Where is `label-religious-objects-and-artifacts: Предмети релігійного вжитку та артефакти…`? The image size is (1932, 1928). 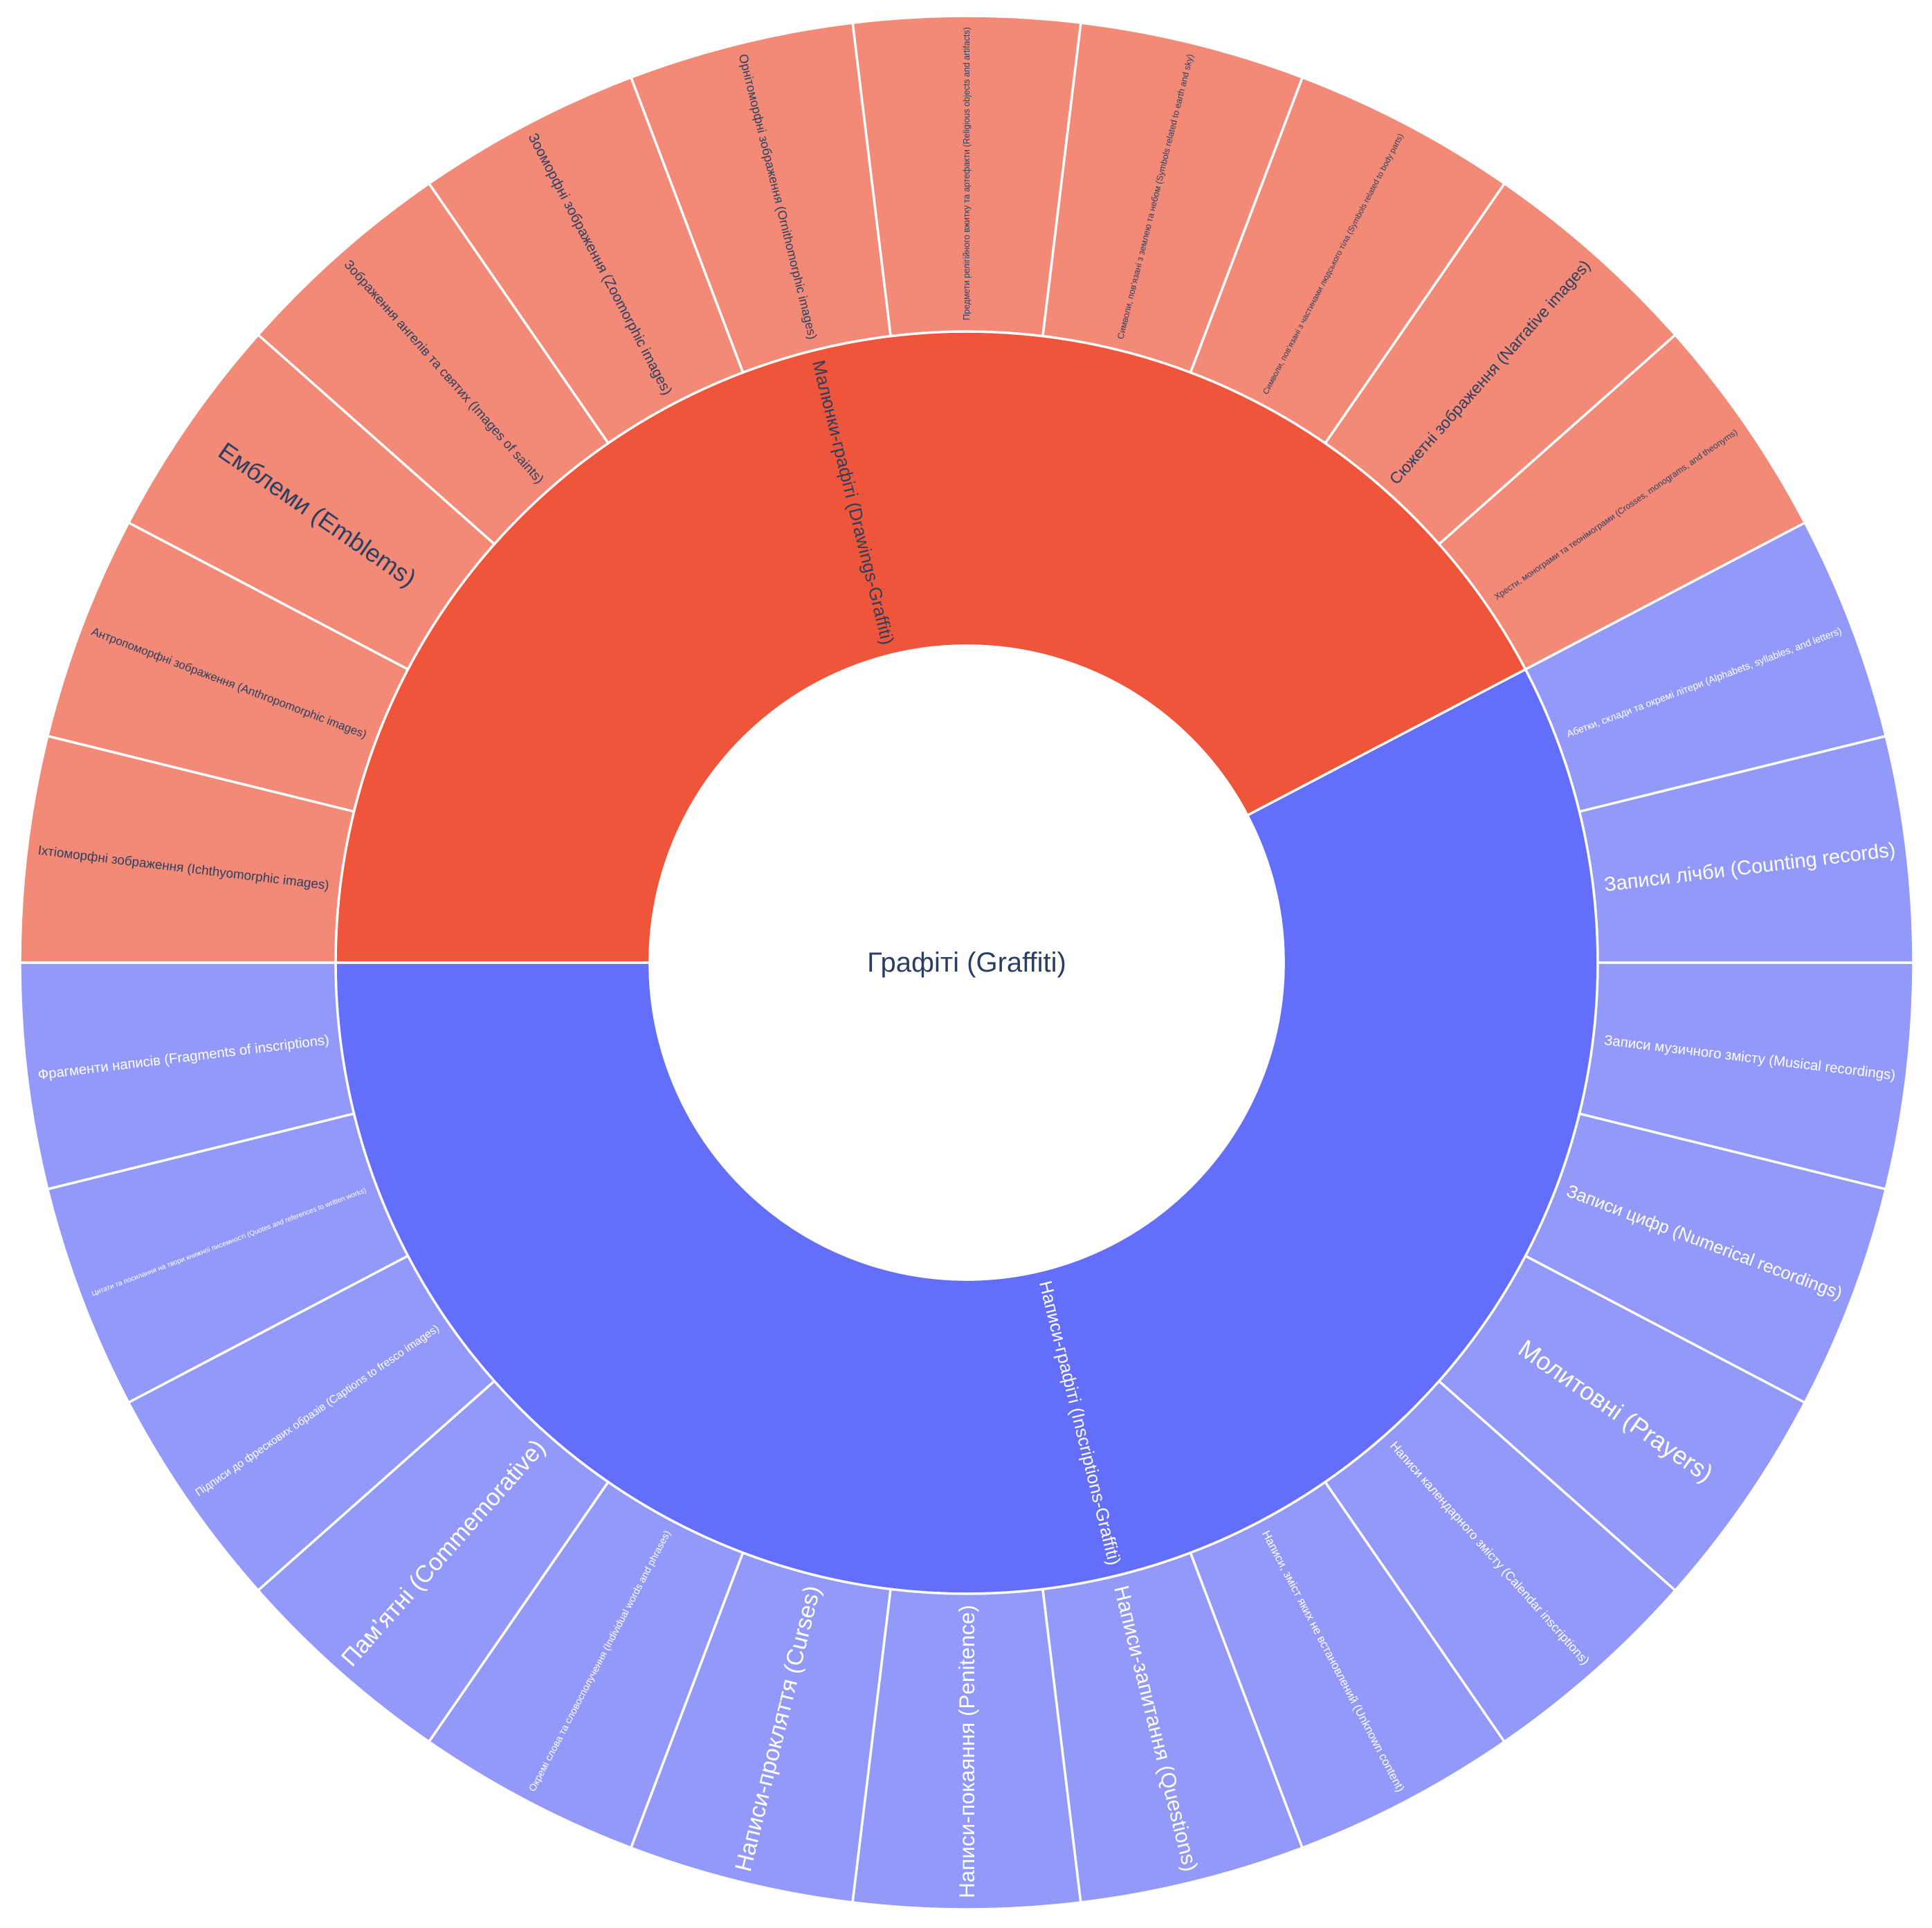 label-religious-objects-and-artifacts: Предмети релігійного вжитку та артефакти… is located at coordinates (967, 173).